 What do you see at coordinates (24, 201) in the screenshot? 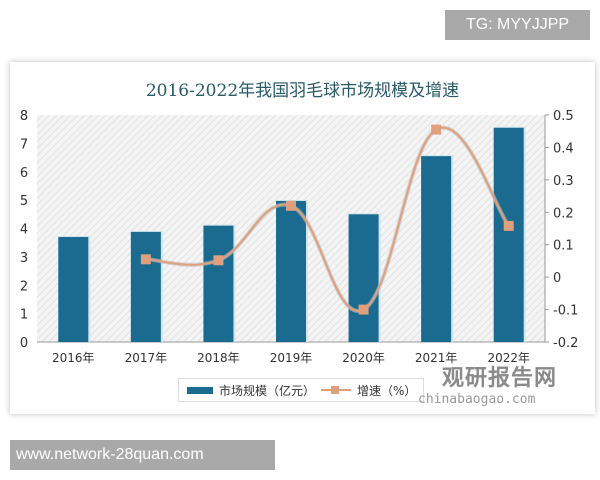
I see `left-tick-label: 5` at bounding box center [24, 201].